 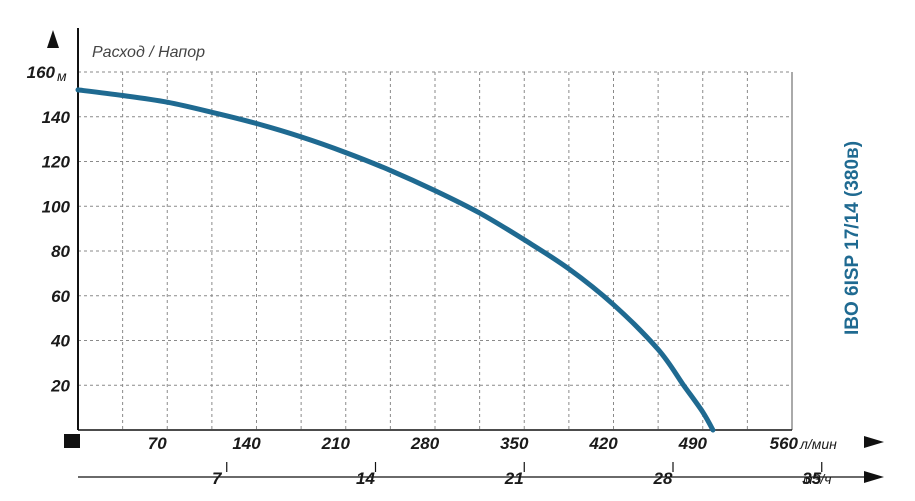 What do you see at coordinates (60, 341) in the screenshot?
I see `y-tick-label: 40` at bounding box center [60, 341].